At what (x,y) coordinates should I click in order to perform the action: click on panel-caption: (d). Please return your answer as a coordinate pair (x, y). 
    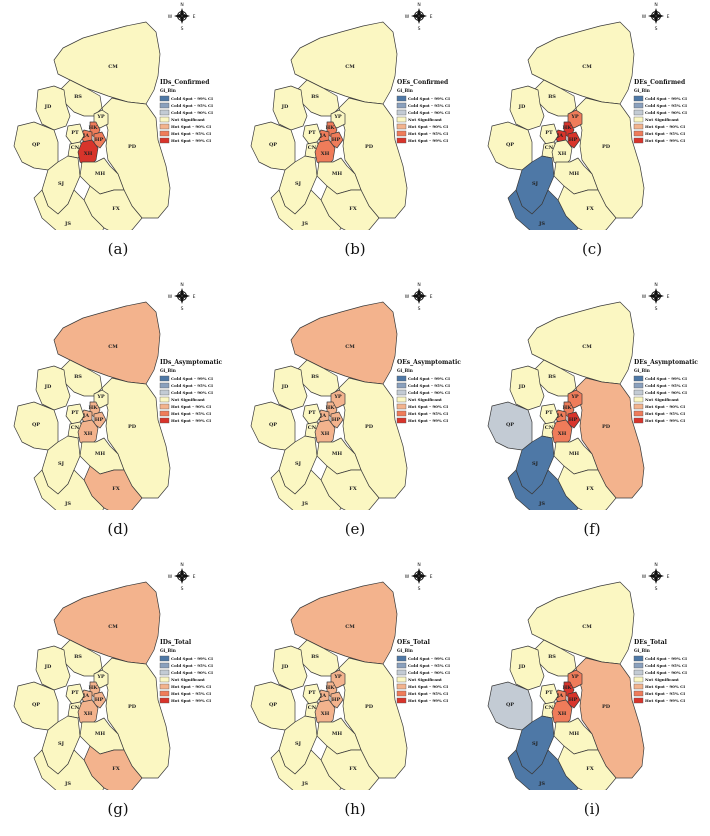
    Looking at the image, I should click on (118, 529).